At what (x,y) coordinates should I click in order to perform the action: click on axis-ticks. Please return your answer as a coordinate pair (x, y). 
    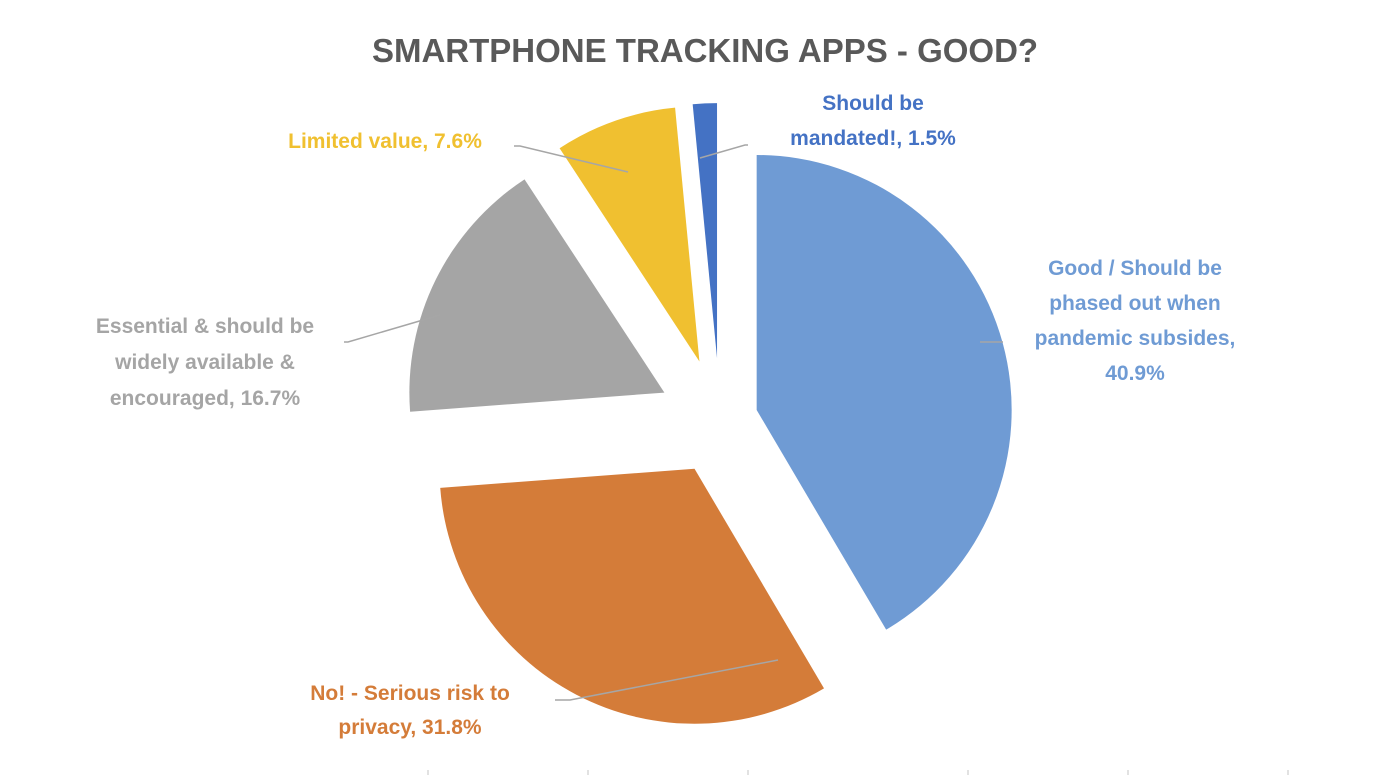
    Looking at the image, I should click on (858, 772).